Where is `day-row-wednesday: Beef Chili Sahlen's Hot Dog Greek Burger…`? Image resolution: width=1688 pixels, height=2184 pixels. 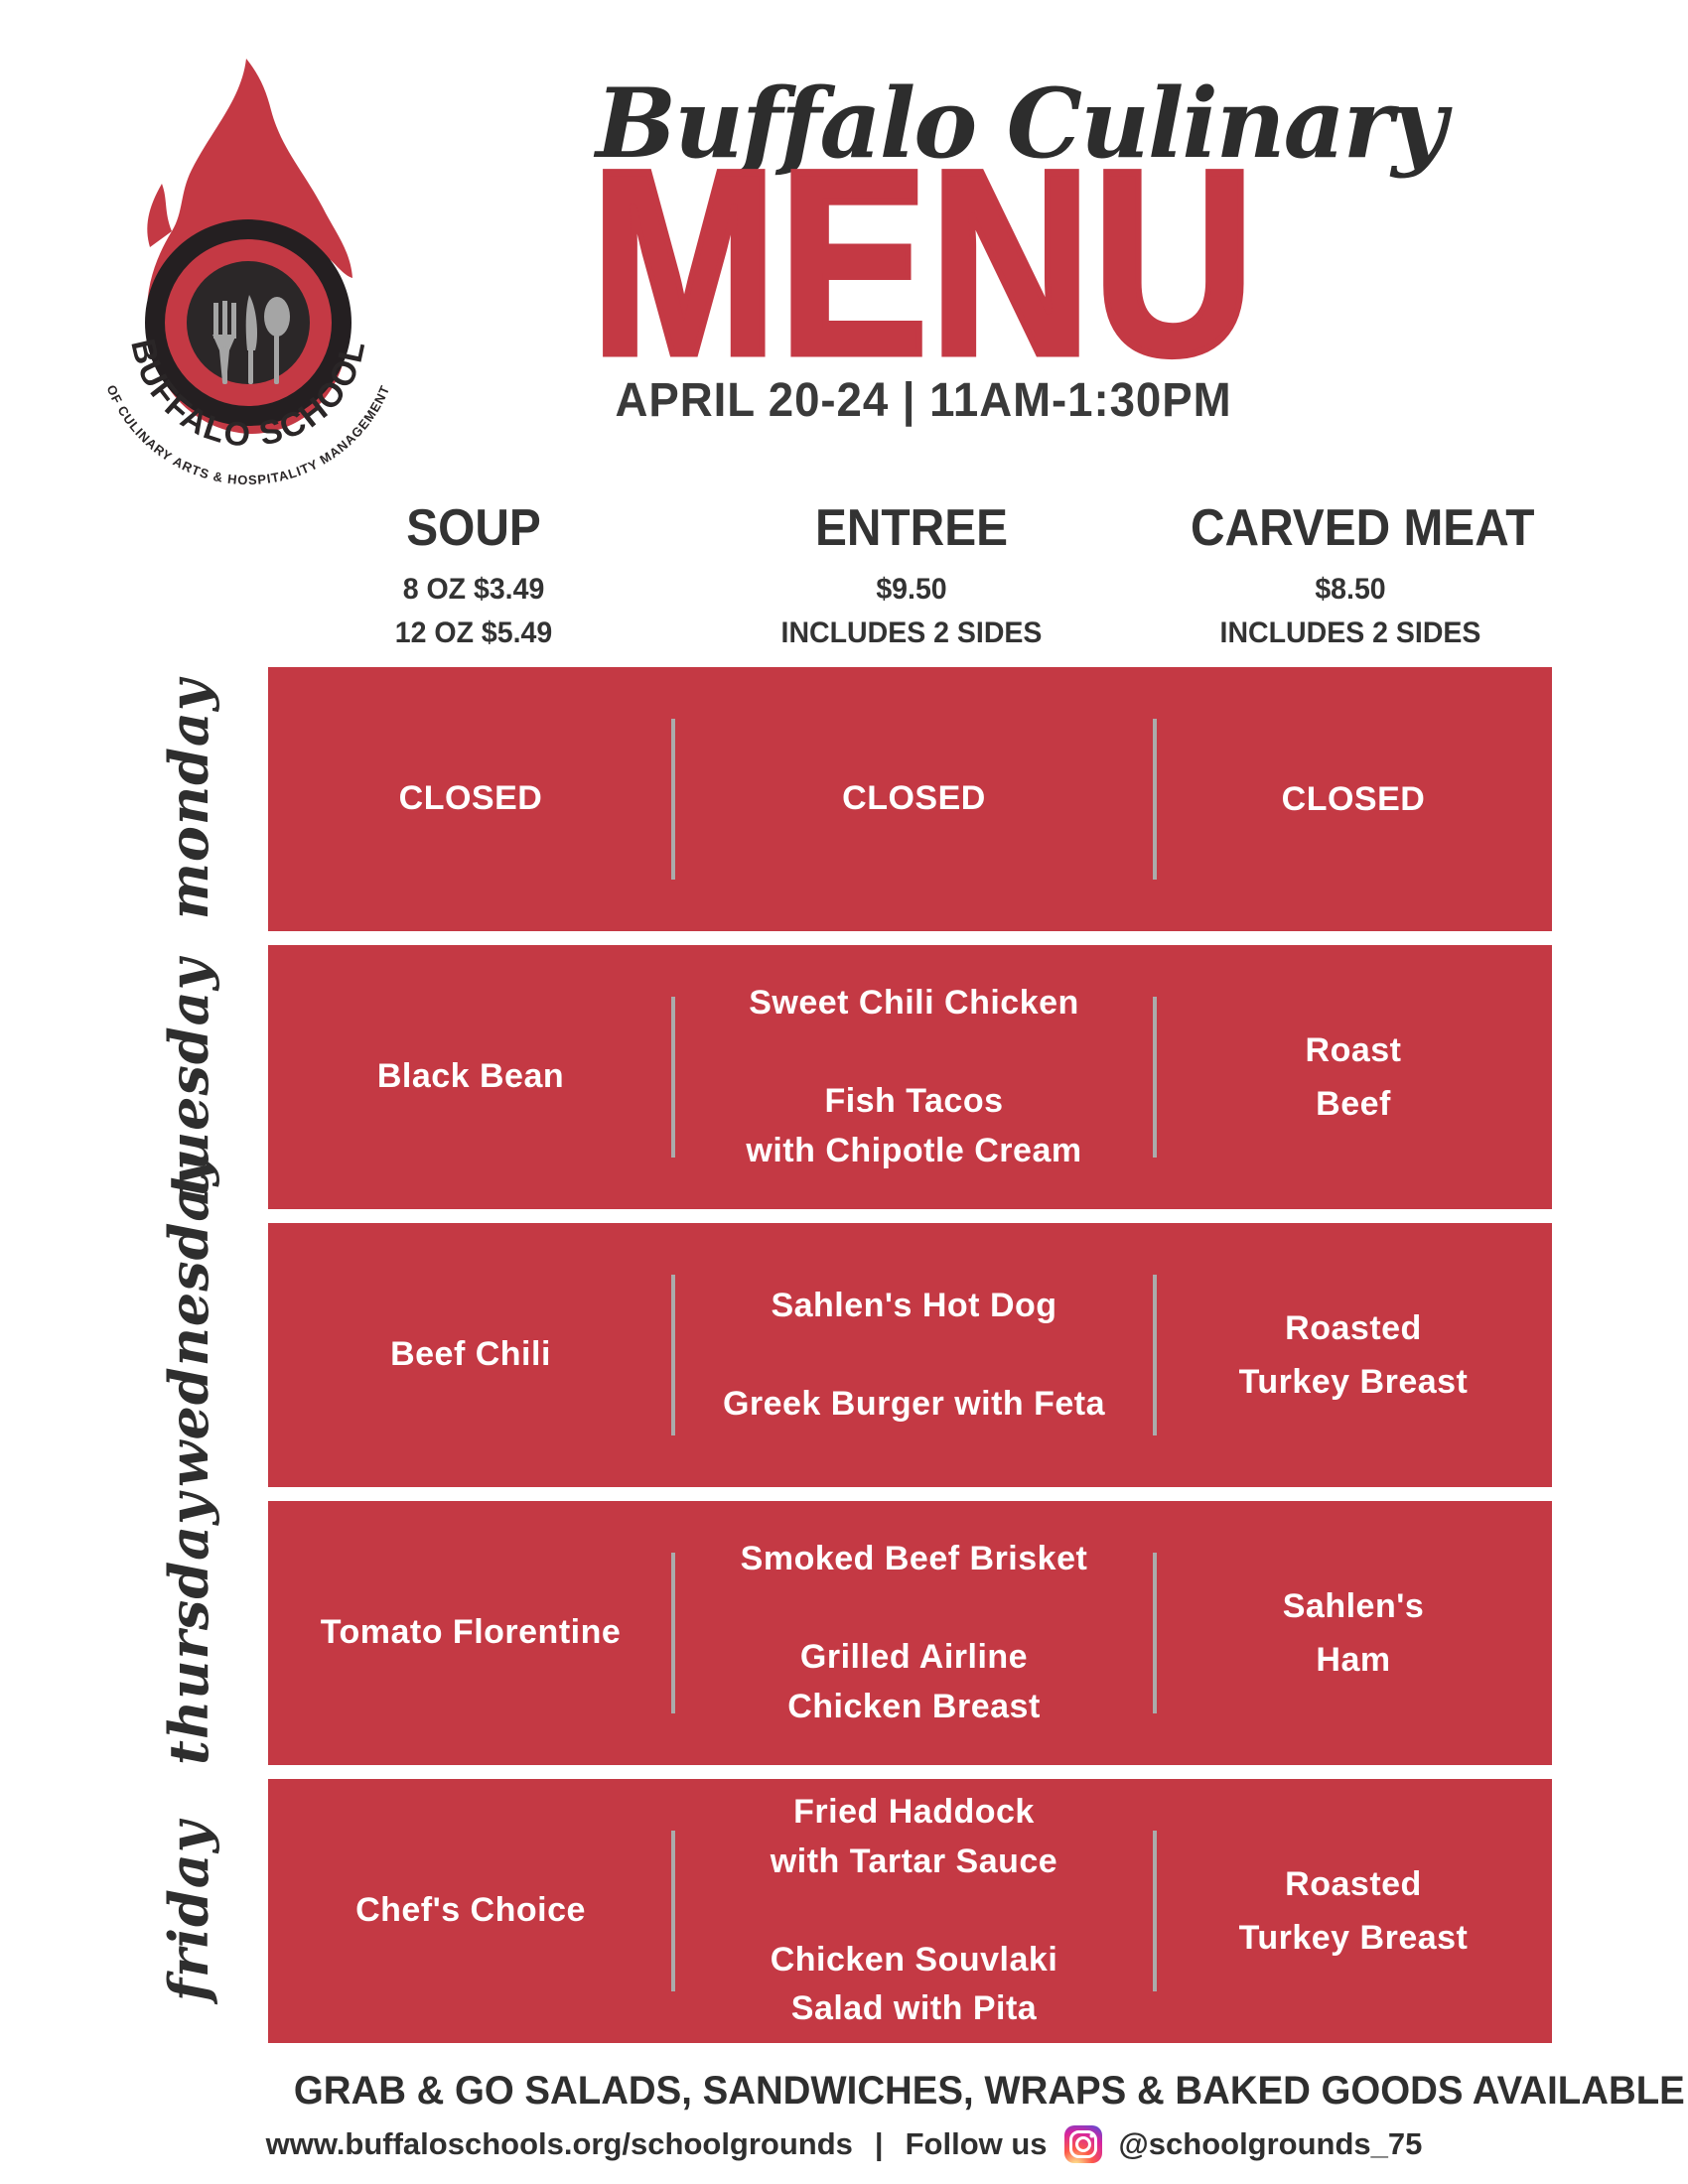 day-row-wednesday: Beef Chili Sahlen's Hot Dog Greek Burger… is located at coordinates (910, 1355).